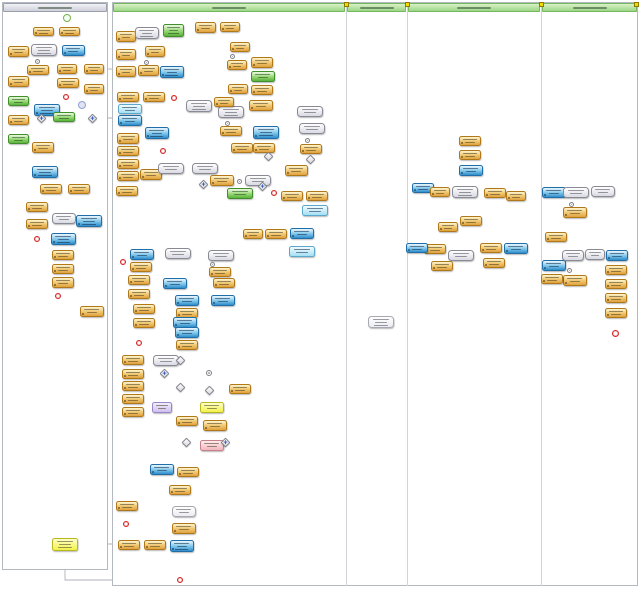 The width and height of the screenshot is (640, 594). Describe the element at coordinates (184, 511) in the screenshot. I see `subprocess-node-white` at that location.